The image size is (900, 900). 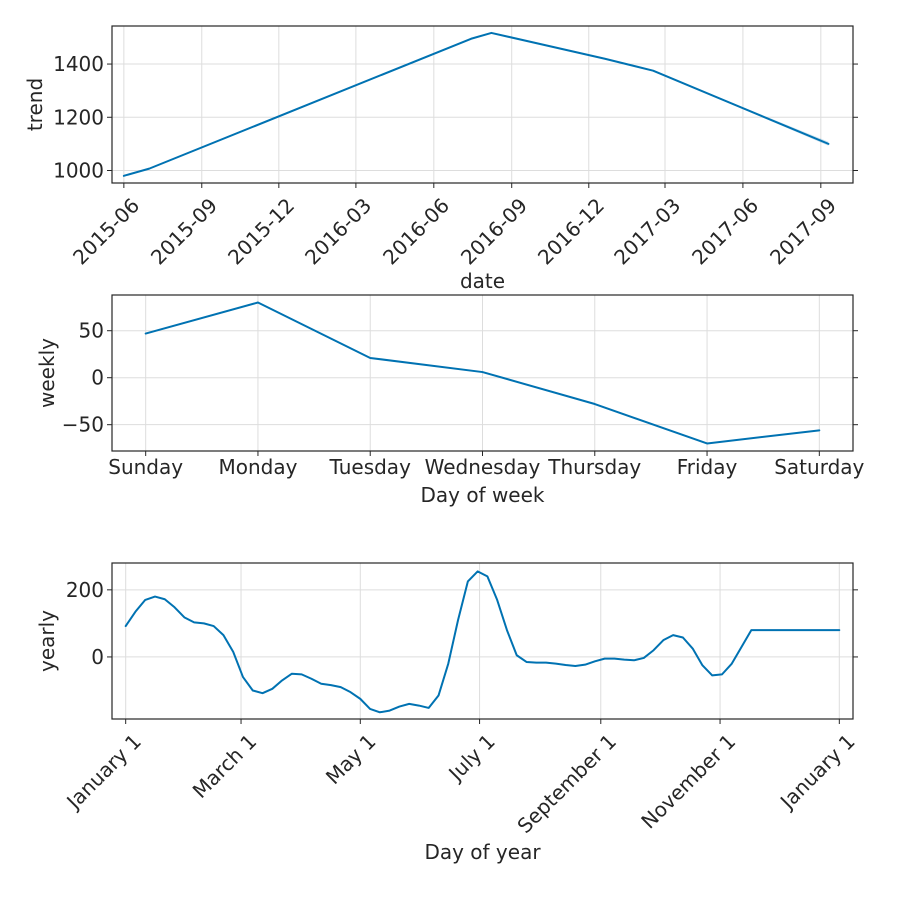 What do you see at coordinates (647, 231) in the screenshot?
I see `trend-x-tick-label: 2017-03` at bounding box center [647, 231].